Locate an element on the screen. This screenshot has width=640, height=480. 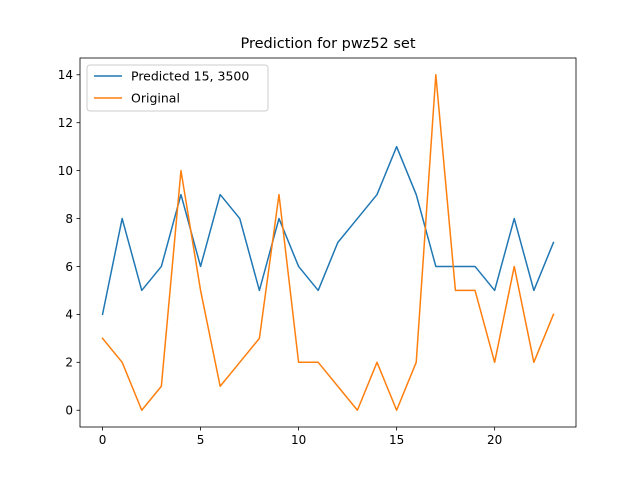
legend-label-0: Predicted 15, 3500 is located at coordinates (190, 76).